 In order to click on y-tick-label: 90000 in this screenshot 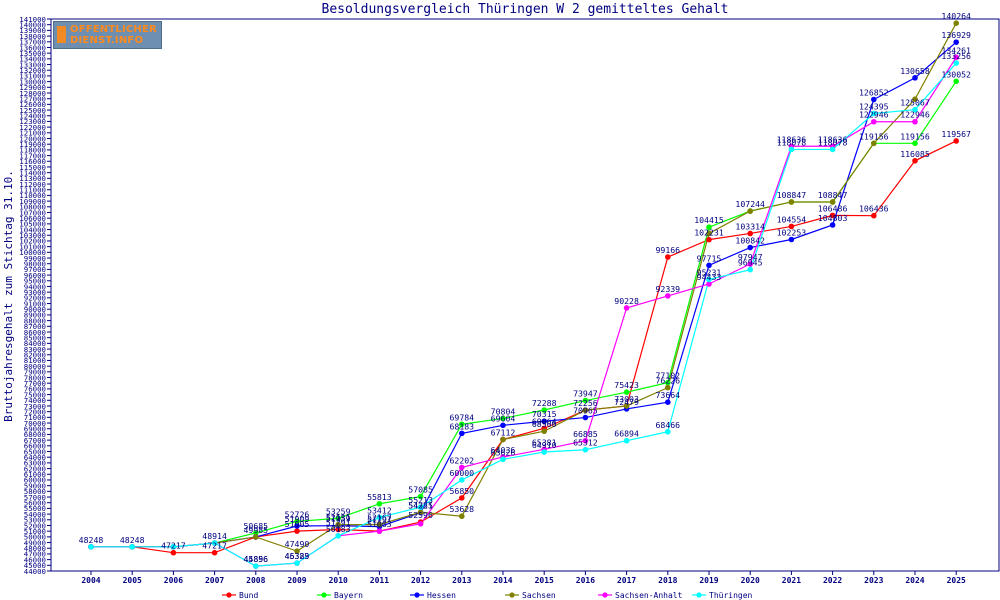, I will do `click(35, 309)`.